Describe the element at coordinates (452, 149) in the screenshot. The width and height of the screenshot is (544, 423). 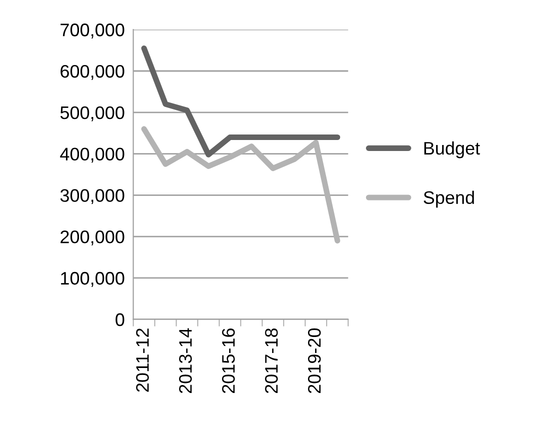
I see `legend-label: Budget` at that location.